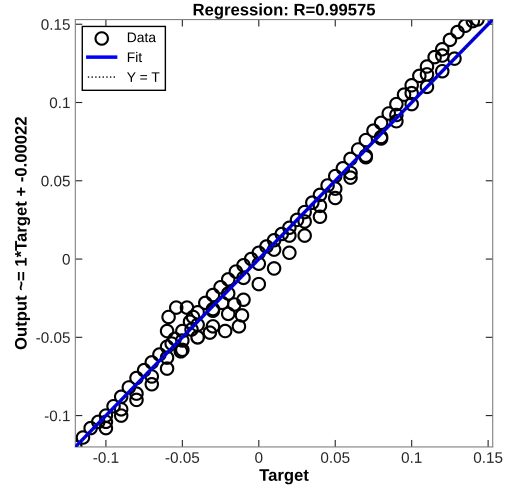  Describe the element at coordinates (57, 416) in the screenshot. I see `y-tick-label: -0.1` at that location.